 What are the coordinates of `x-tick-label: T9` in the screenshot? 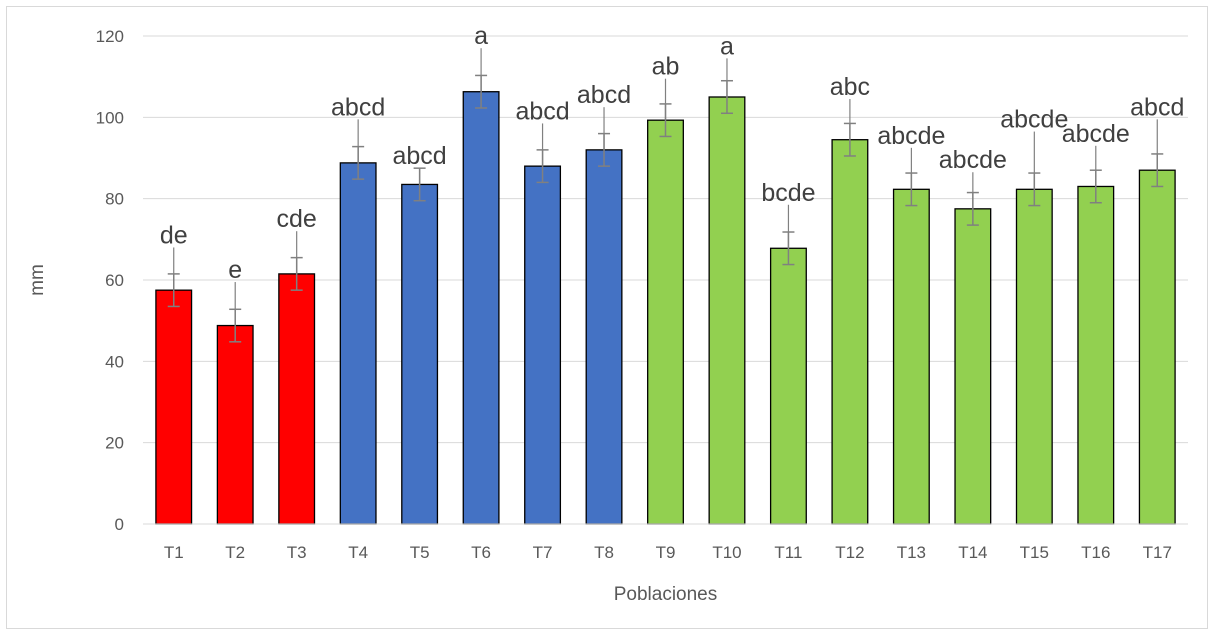 It's located at (666, 552).